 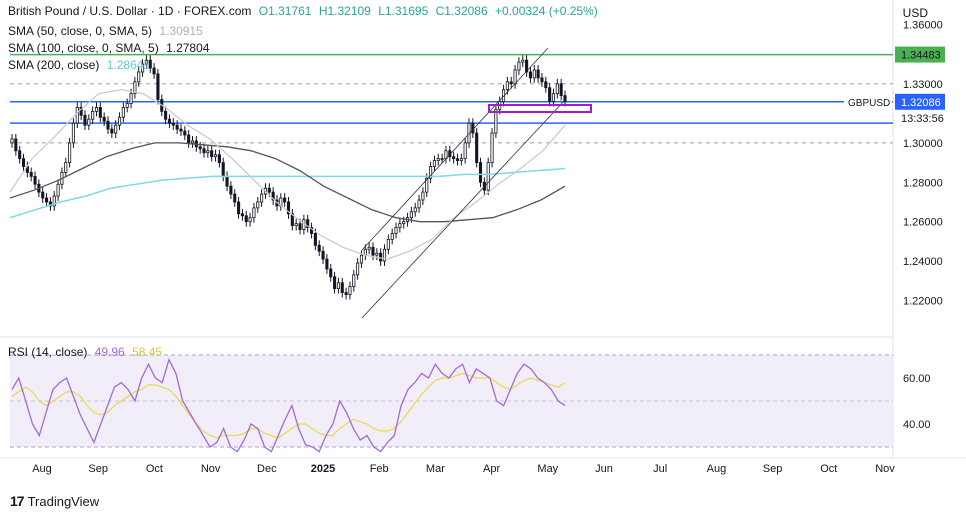 I want to click on rsi-value: 49.96, so click(x=109, y=352).